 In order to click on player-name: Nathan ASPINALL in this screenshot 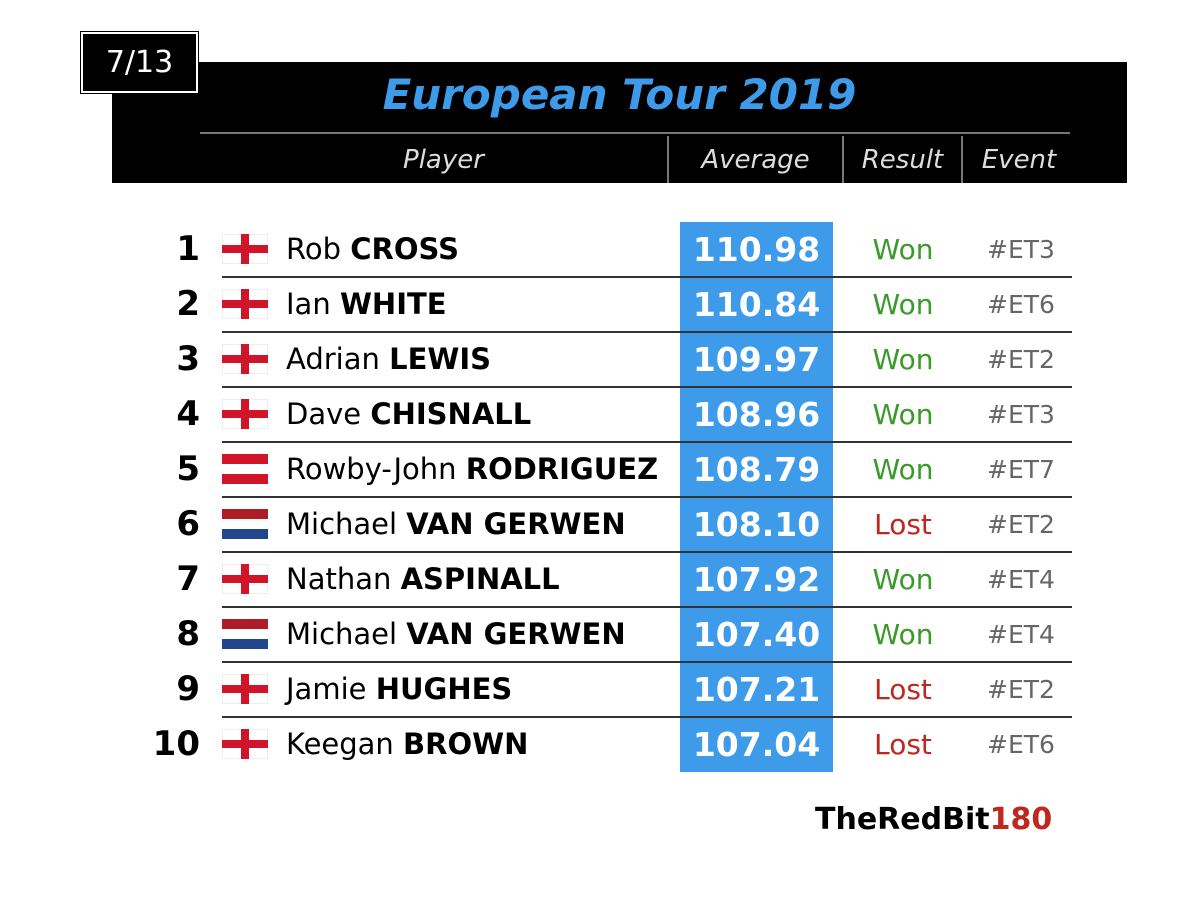, I will do `click(423, 579)`.